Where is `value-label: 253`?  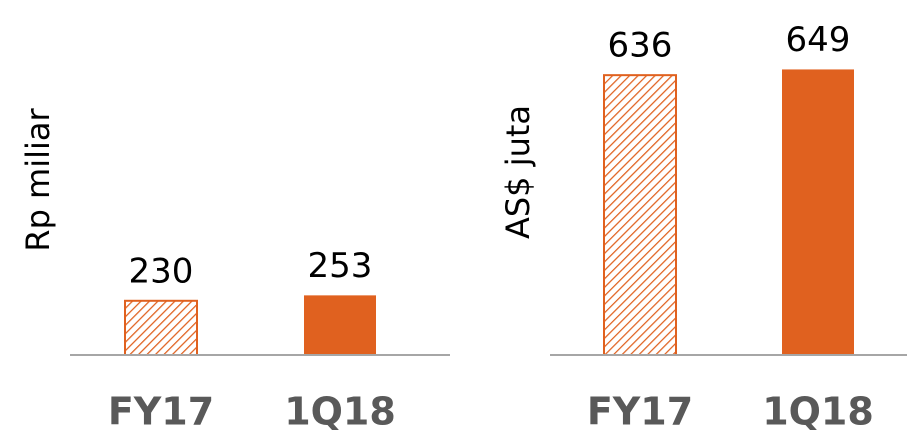 value-label: 253 is located at coordinates (340, 266).